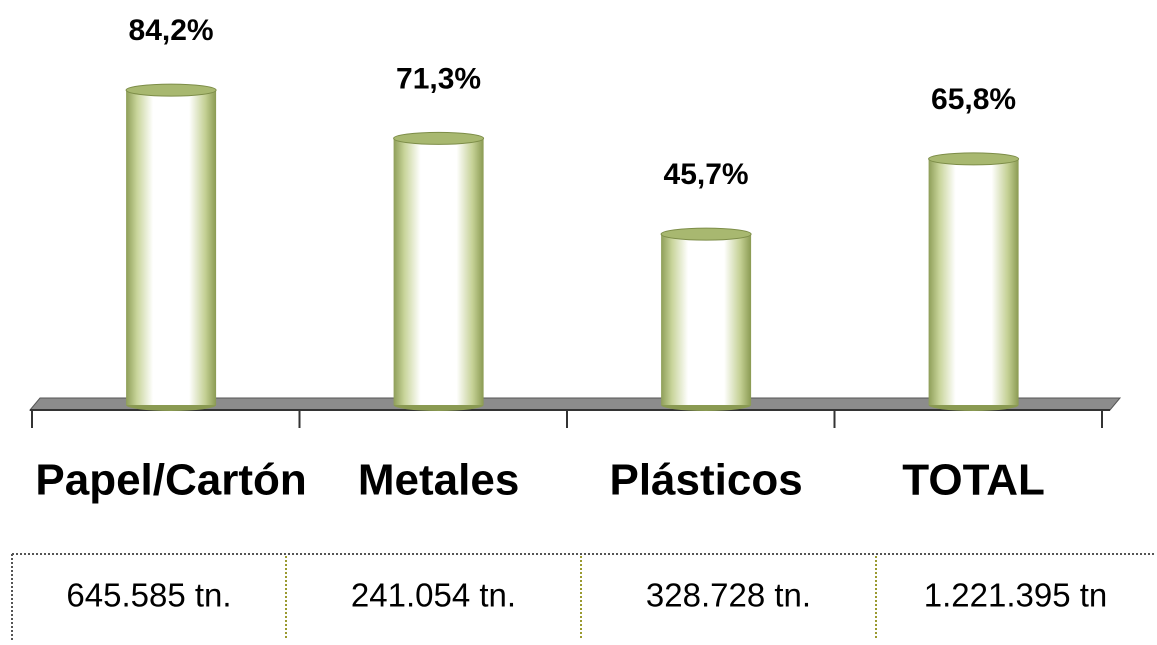  I want to click on value-label: 84,2%, so click(171, 30).